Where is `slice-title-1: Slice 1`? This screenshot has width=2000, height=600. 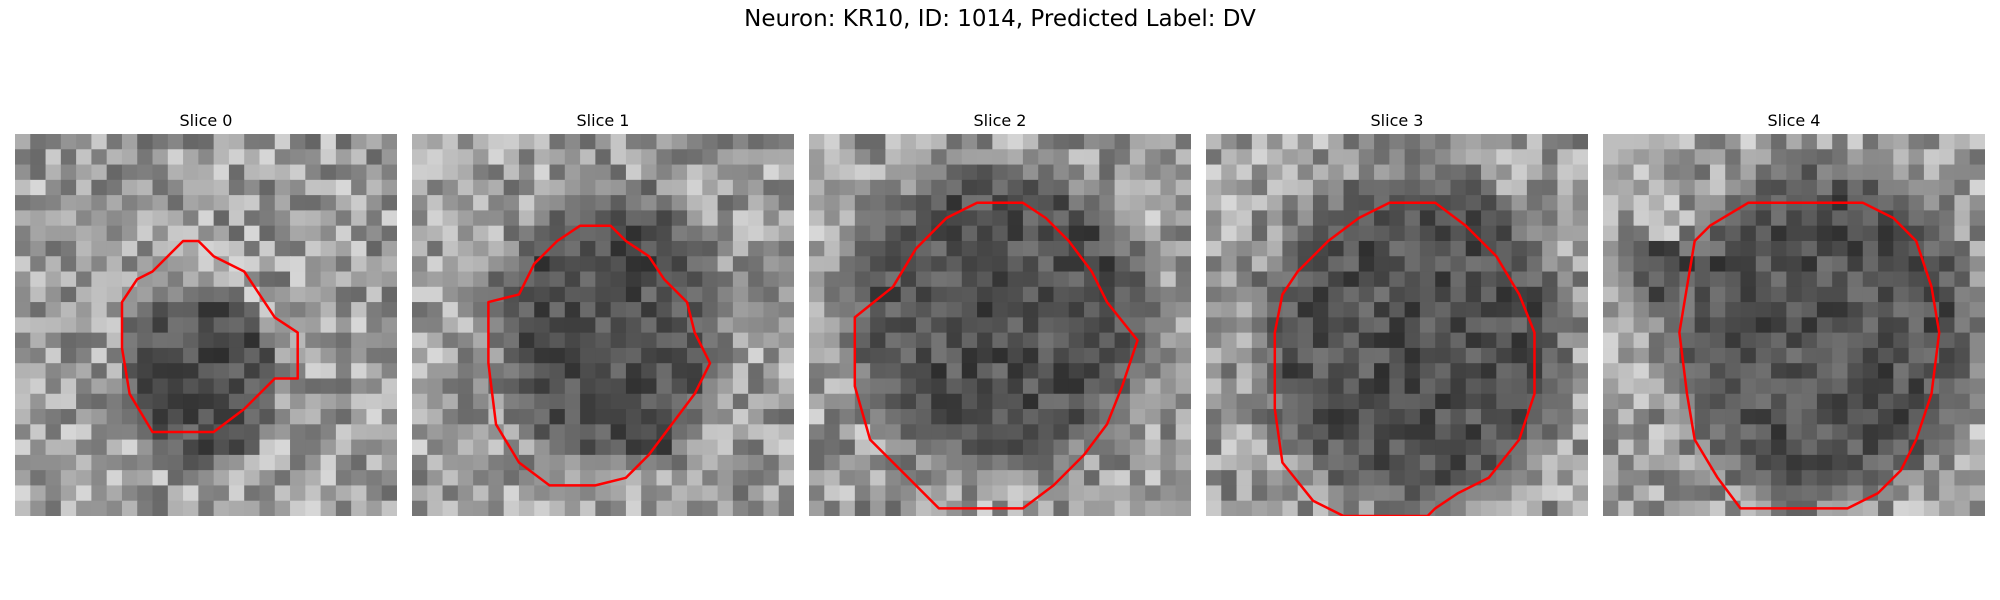 slice-title-1: Slice 1 is located at coordinates (603, 120).